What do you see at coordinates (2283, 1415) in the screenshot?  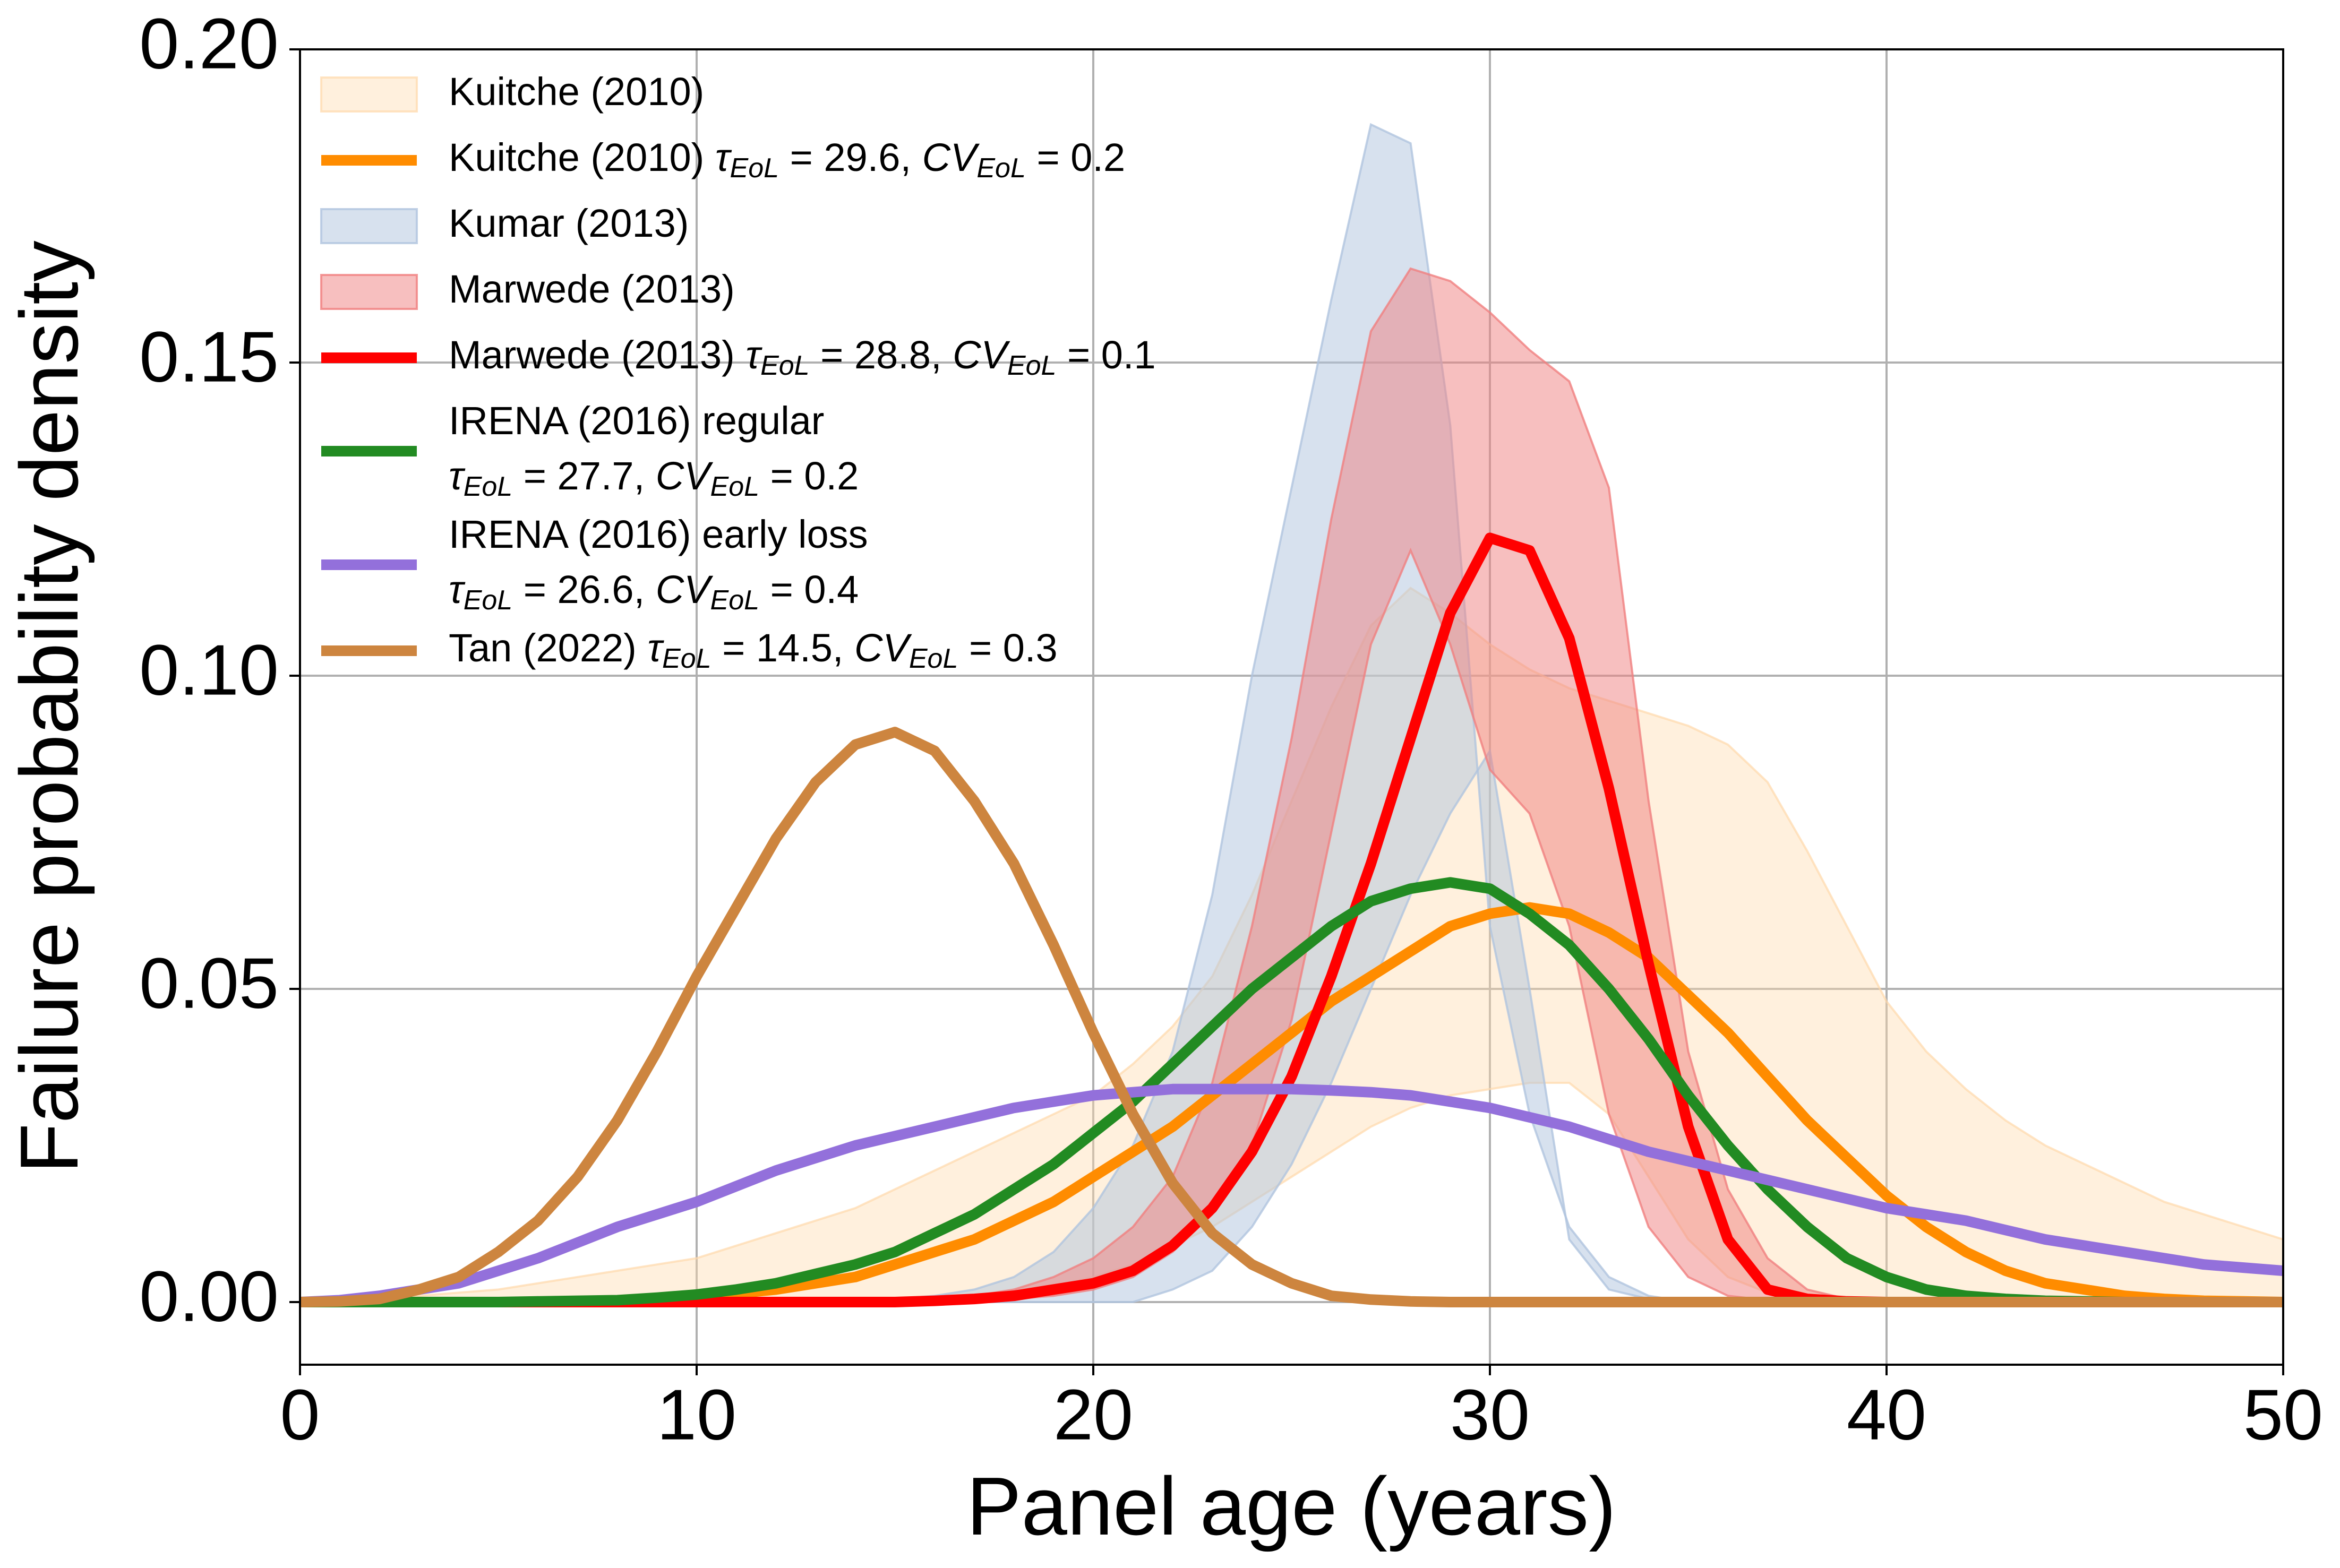 I see `x-tick-label: 50` at bounding box center [2283, 1415].